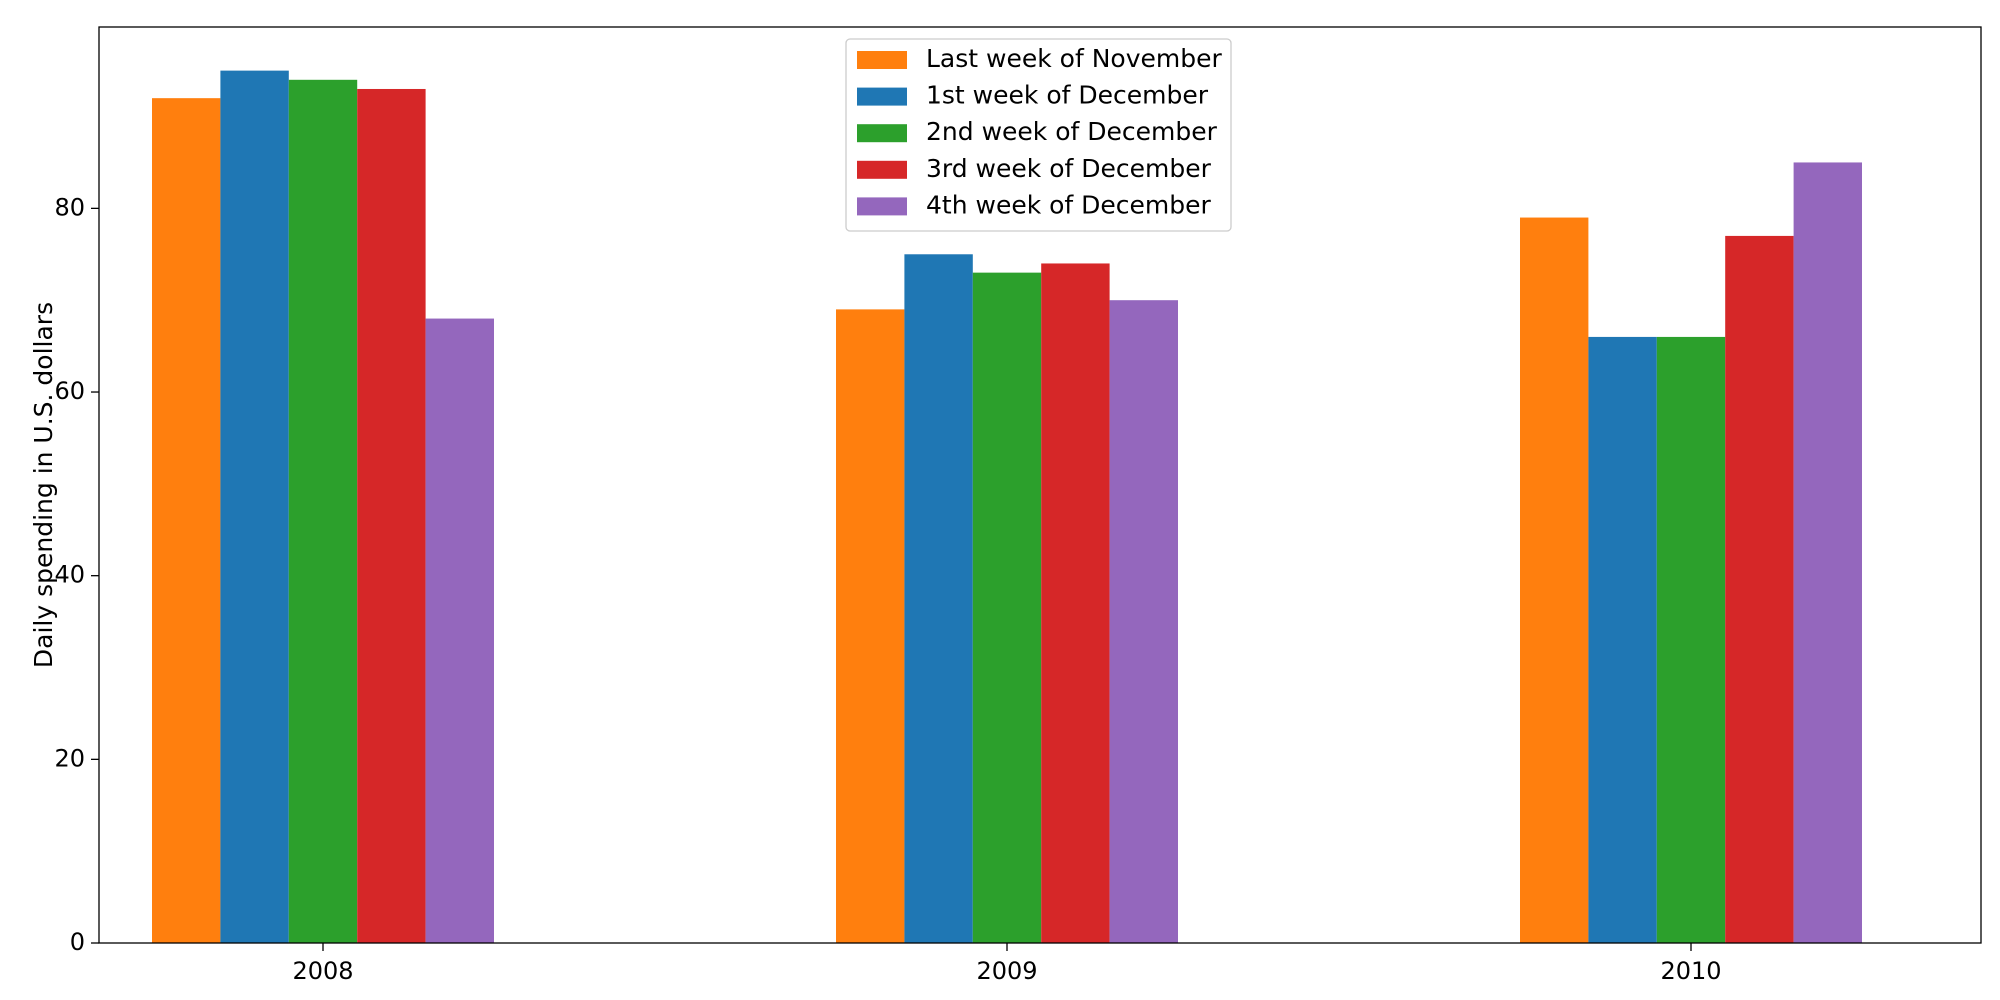  Describe the element at coordinates (1074, 58) in the screenshot. I see `legend-label-1: Last week of November` at that location.